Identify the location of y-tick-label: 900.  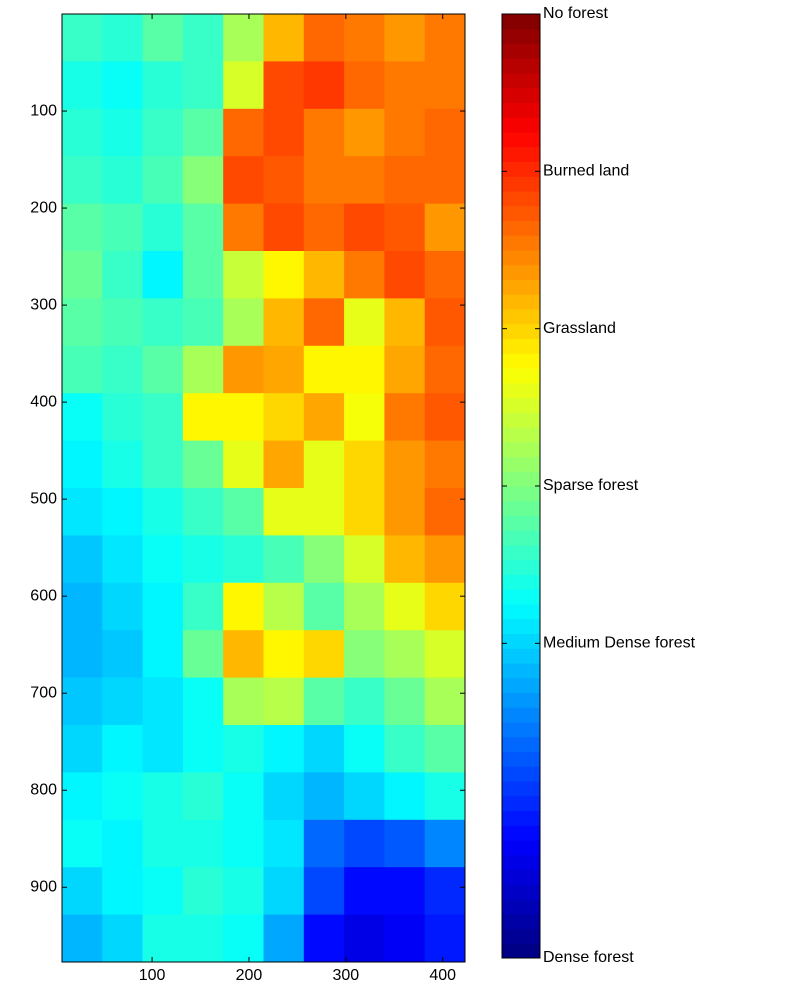
(43, 887).